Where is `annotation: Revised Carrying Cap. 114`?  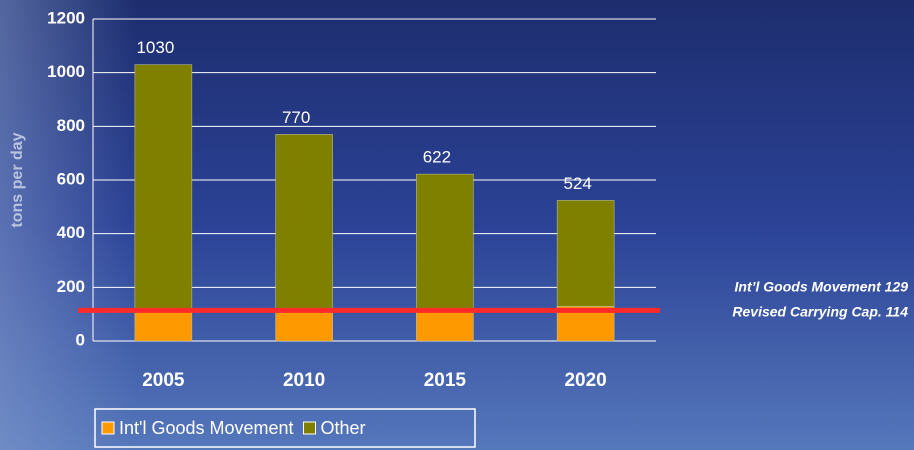
annotation: Revised Carrying Cap. 114 is located at coordinates (820, 312).